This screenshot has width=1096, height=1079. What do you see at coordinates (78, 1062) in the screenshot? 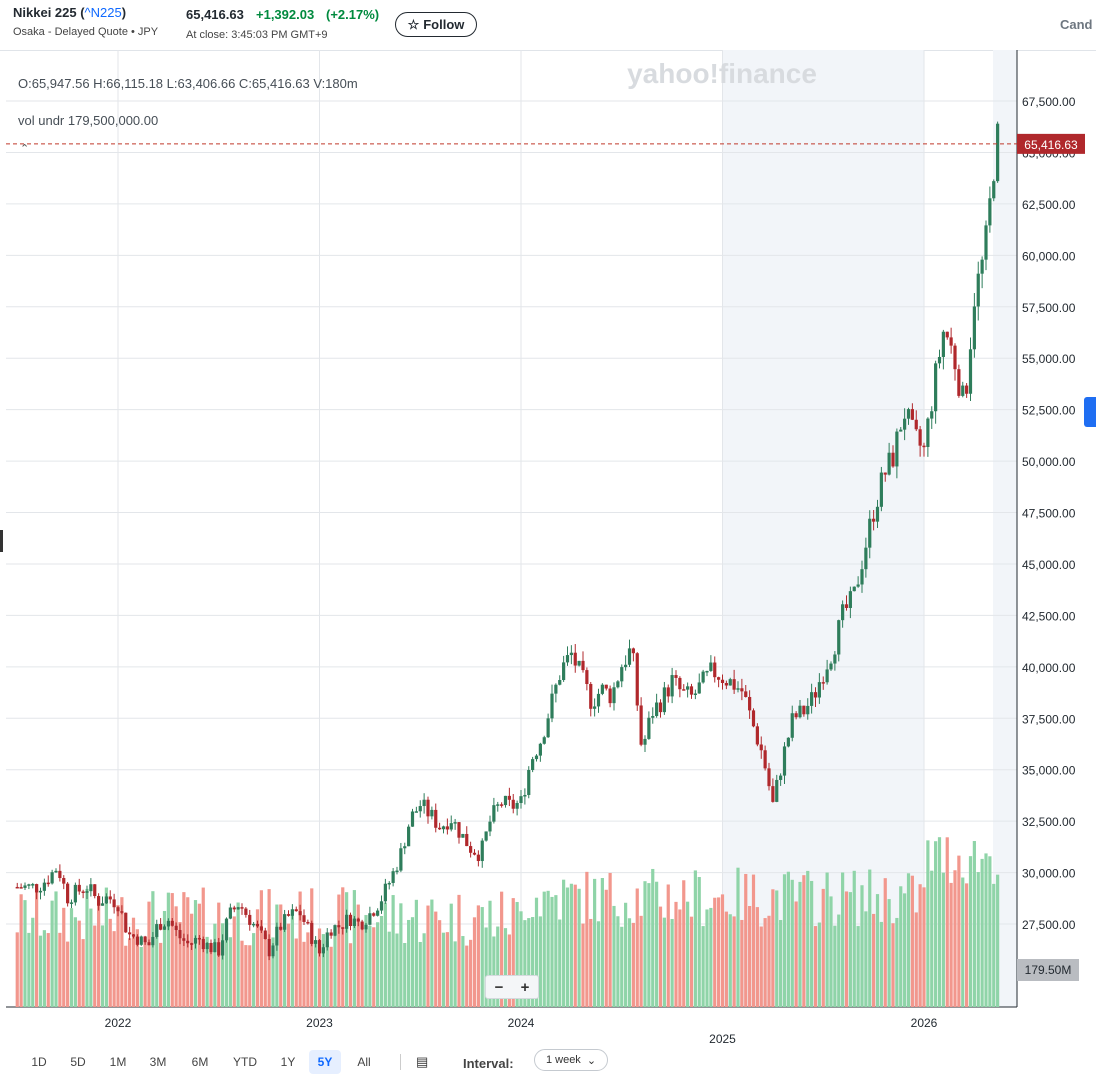
I see `range-5d: 5D` at bounding box center [78, 1062].